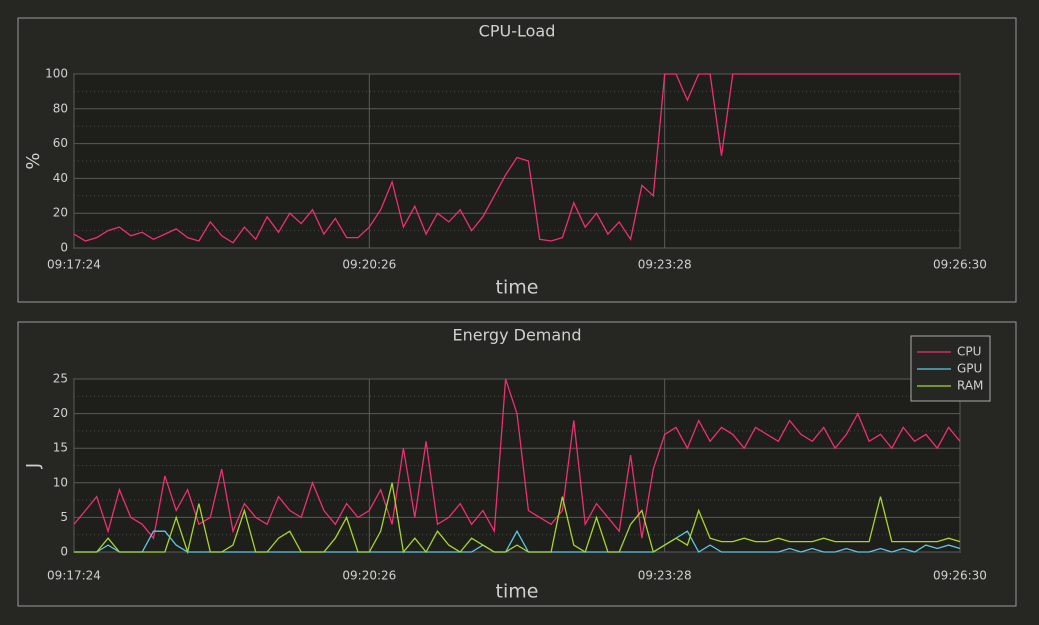 The width and height of the screenshot is (1039, 625). I want to click on legend-label: CPU, so click(969, 352).